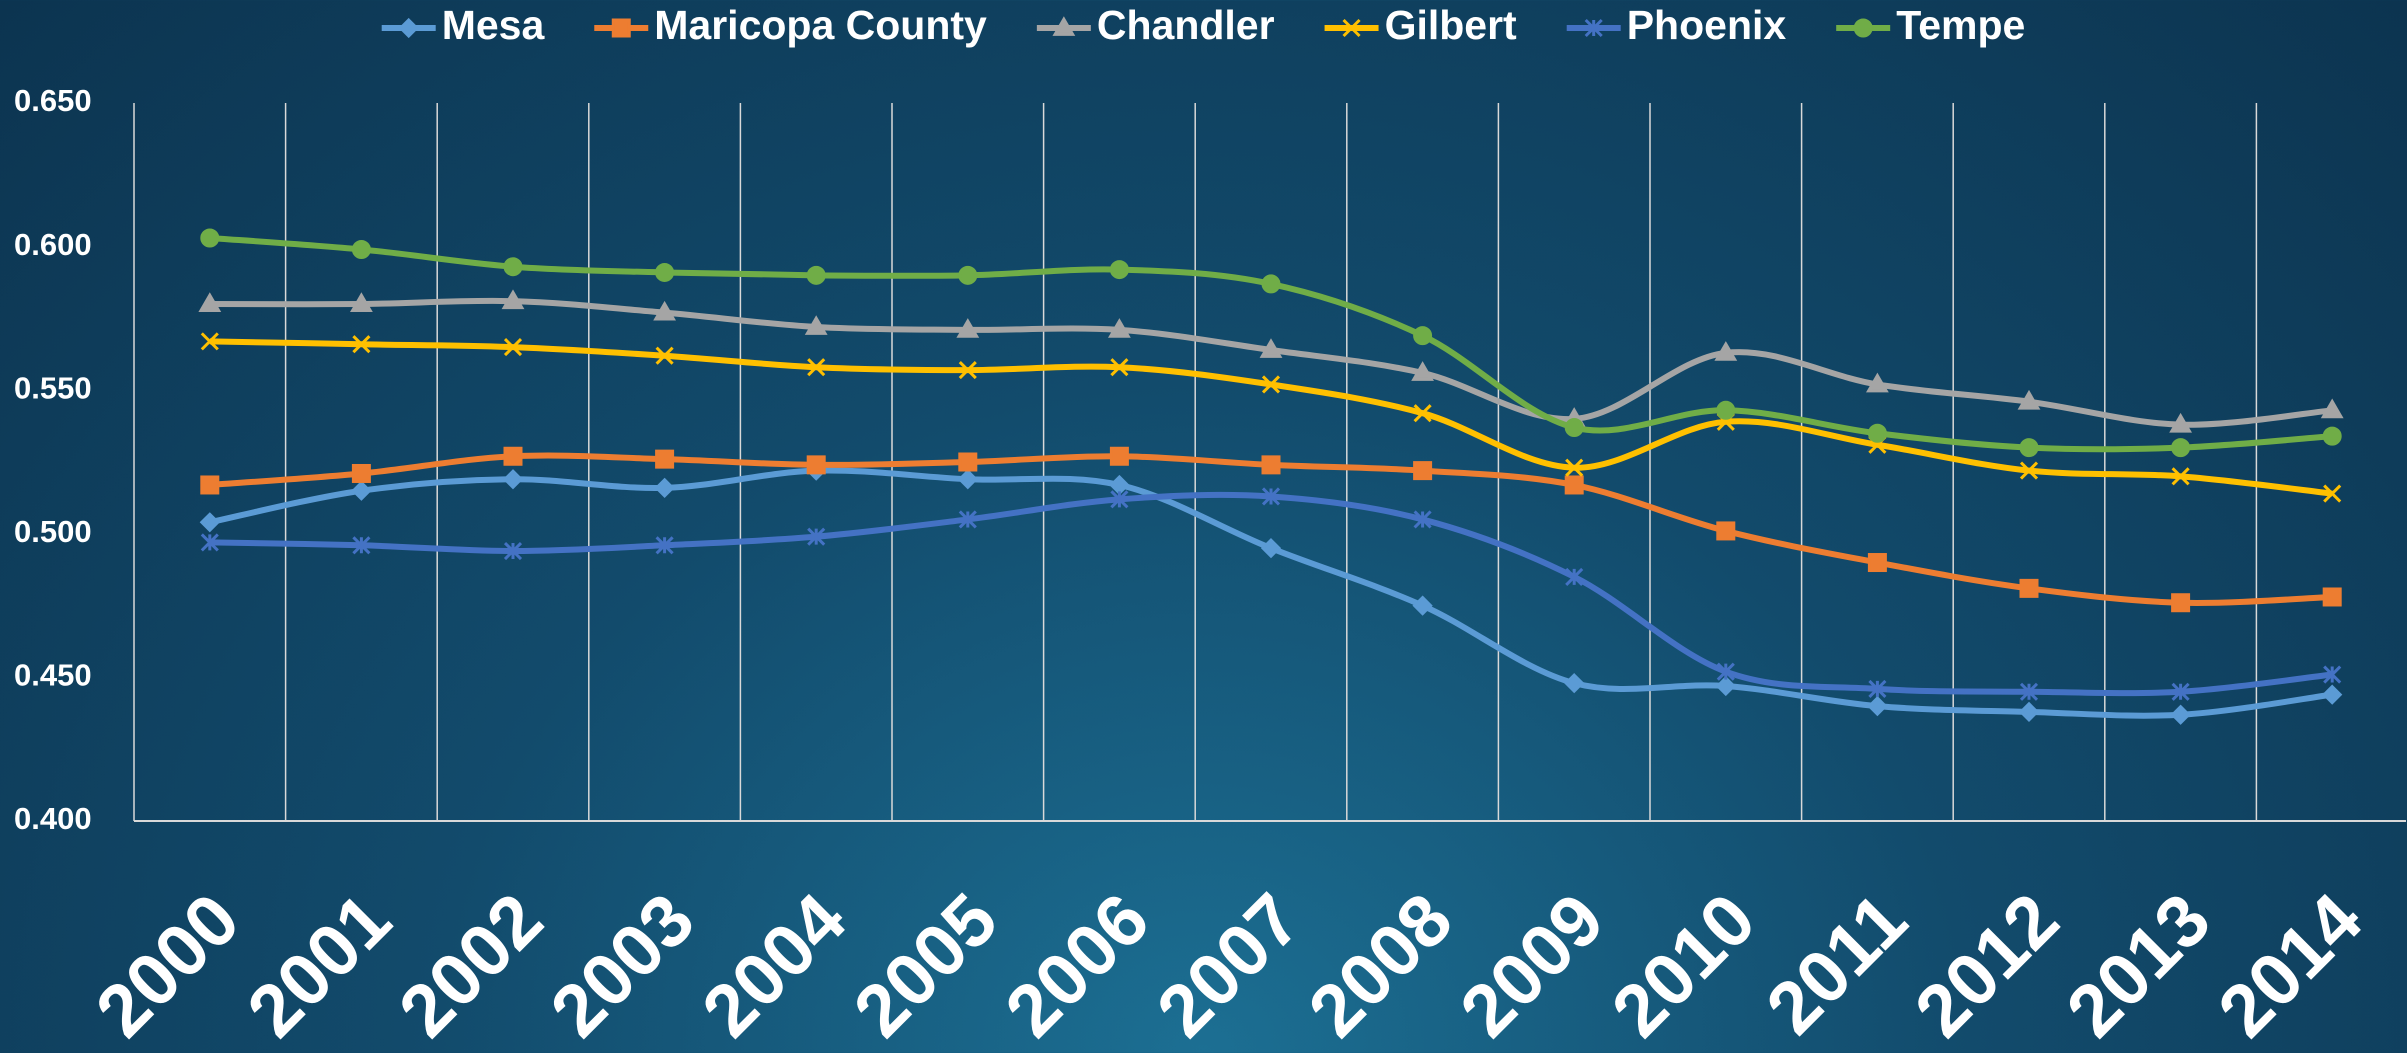 This screenshot has width=2407, height=1053. What do you see at coordinates (1271, 362) in the screenshot?
I see `series-line` at bounding box center [1271, 362].